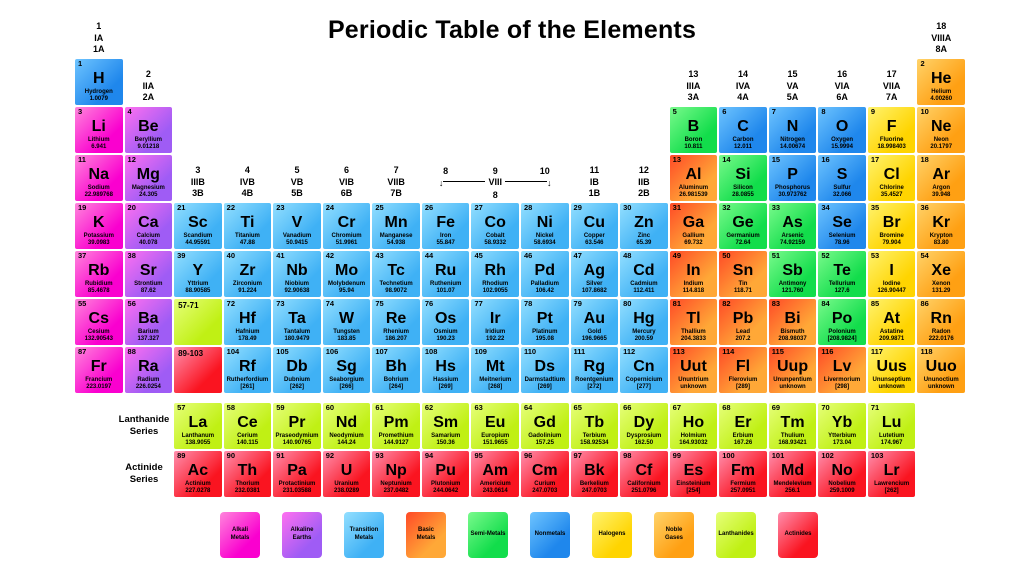 The width and height of the screenshot is (1024, 576). I want to click on element-uus: 117 Uus Ununseptium unknown, so click(891, 370).